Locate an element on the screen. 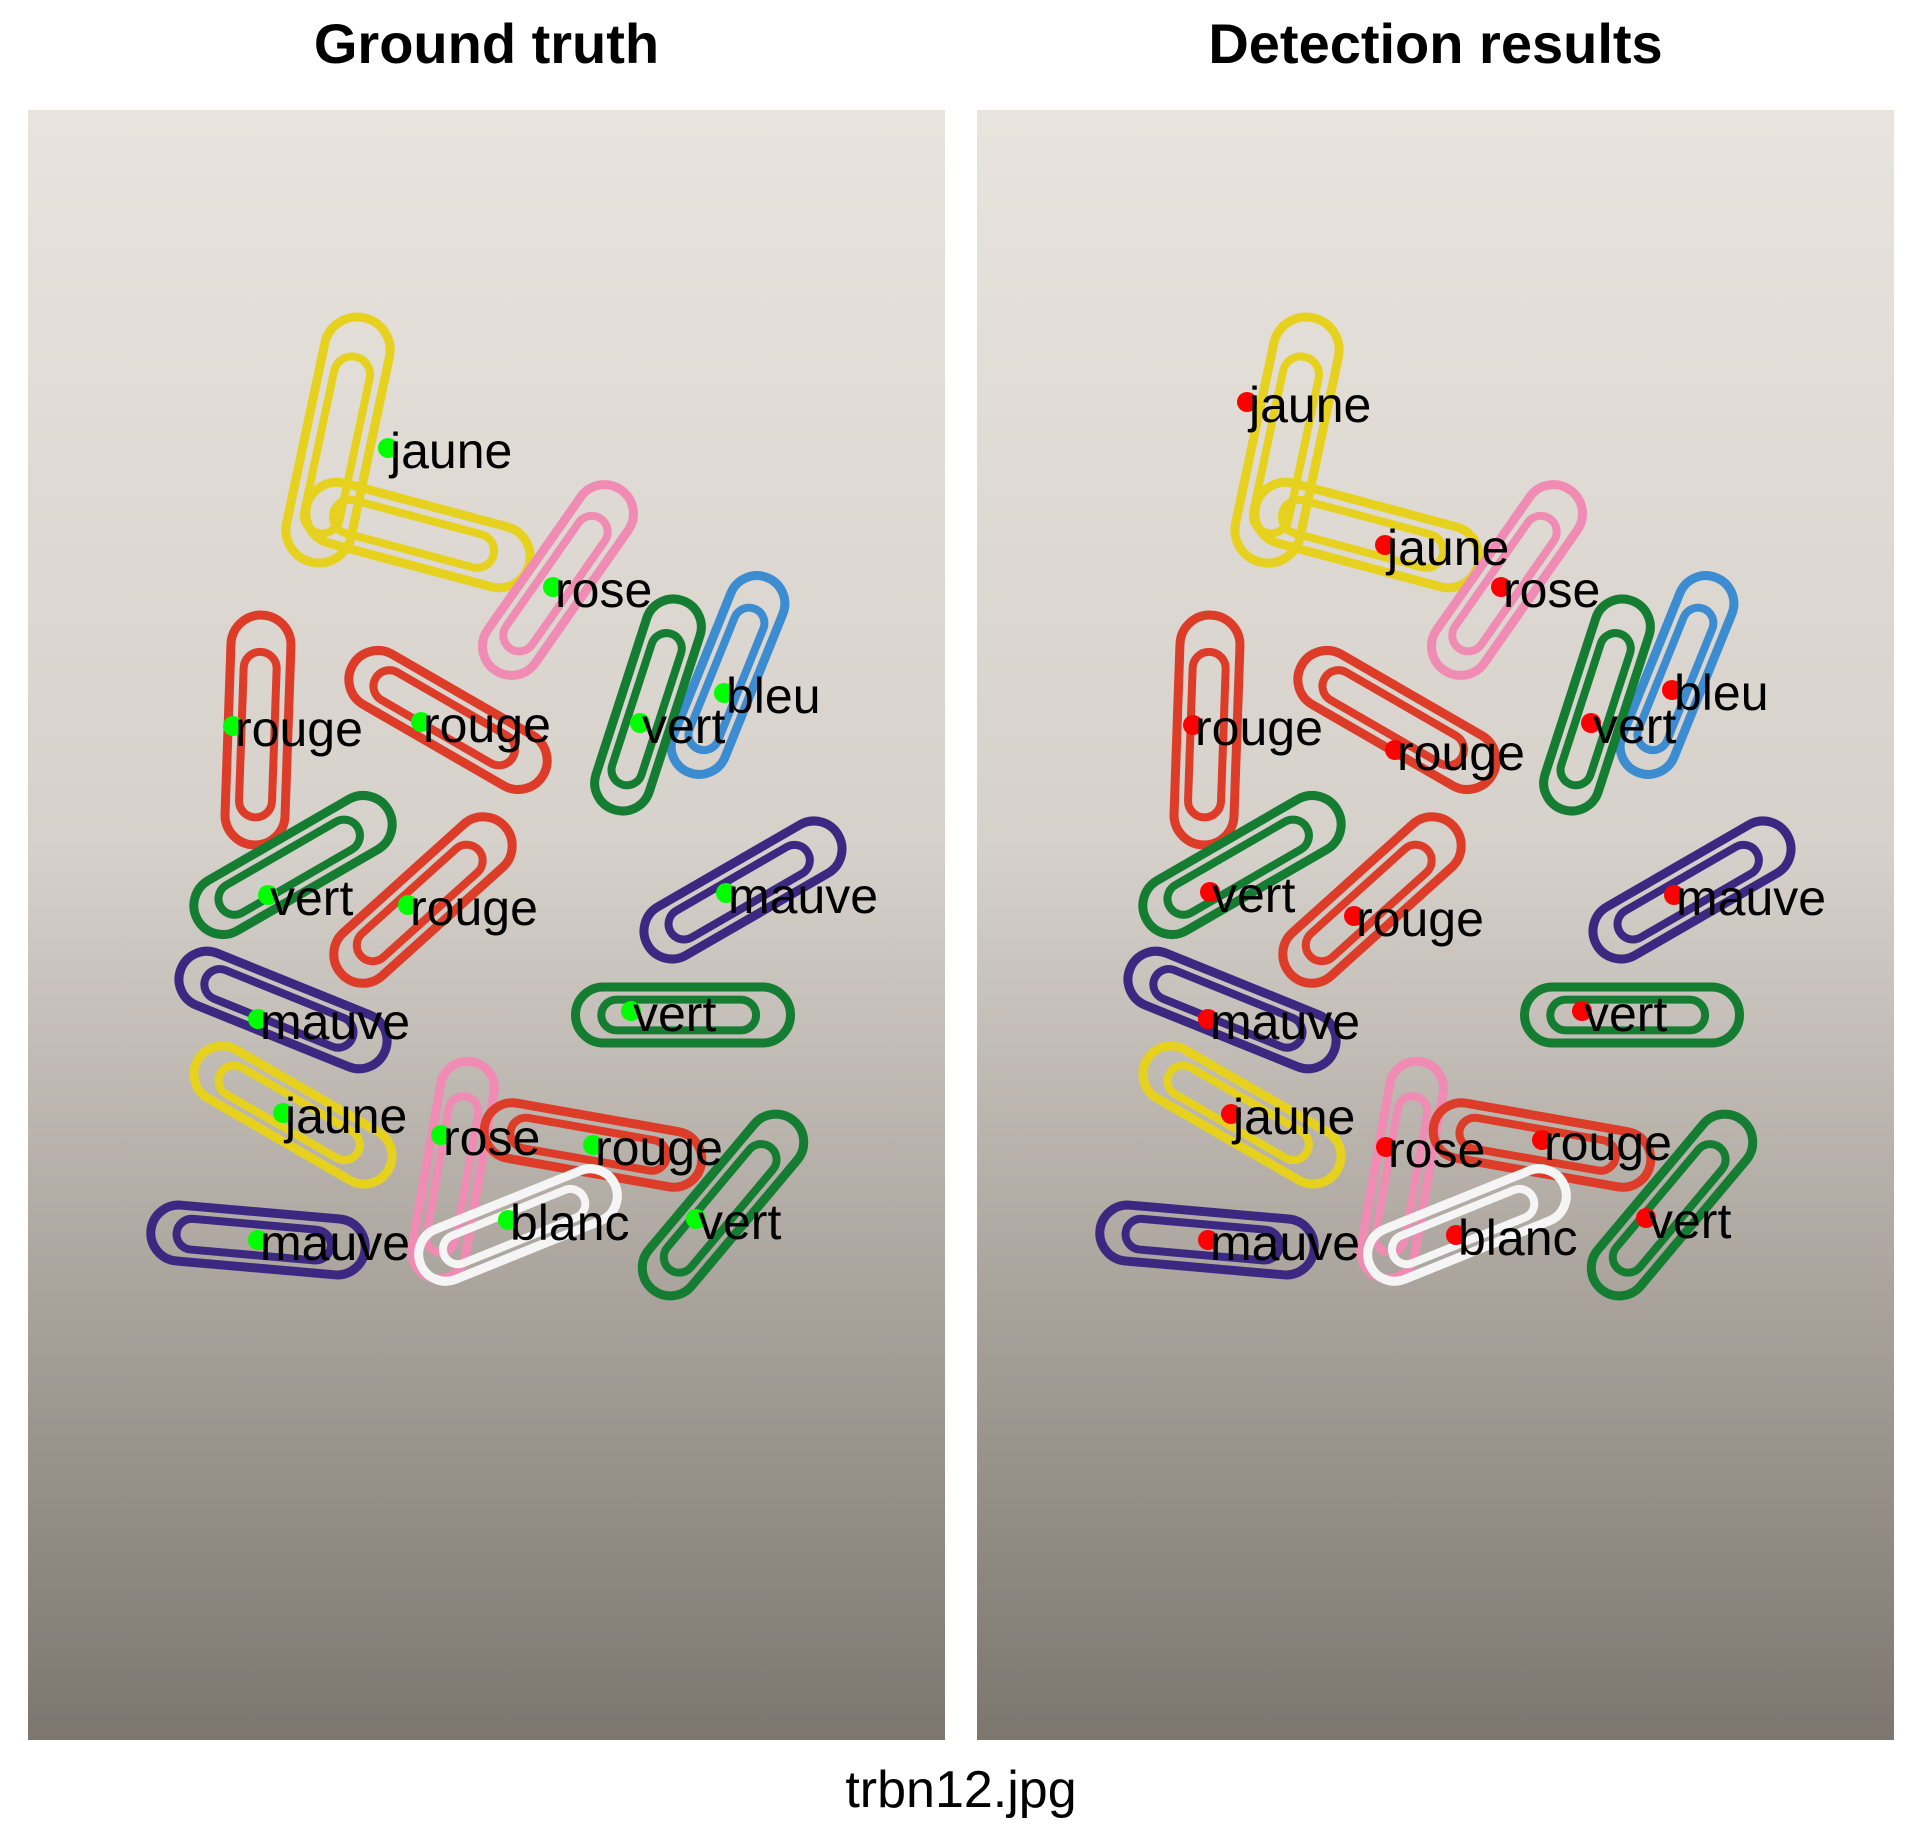  detection-results-title: Detection results is located at coordinates (1435, 43).